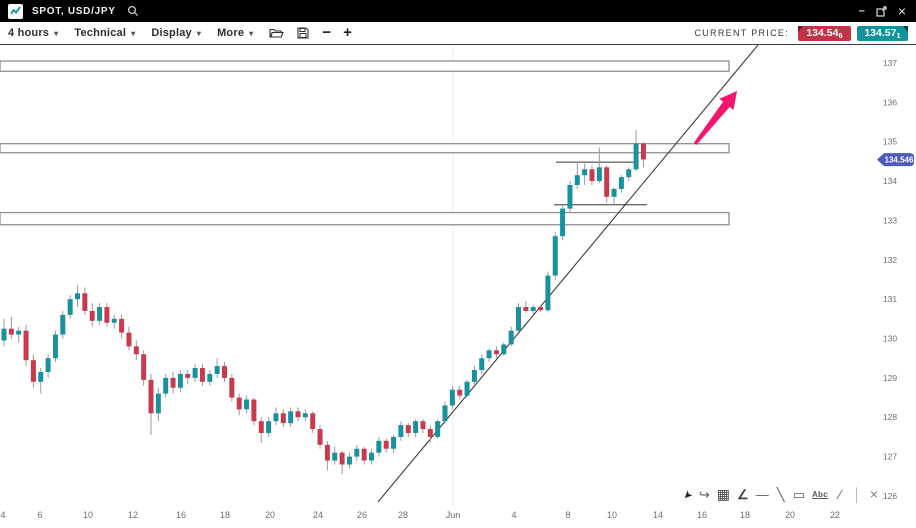  Describe the element at coordinates (453, 515) in the screenshot. I see `x-axis-label: Jun` at that location.